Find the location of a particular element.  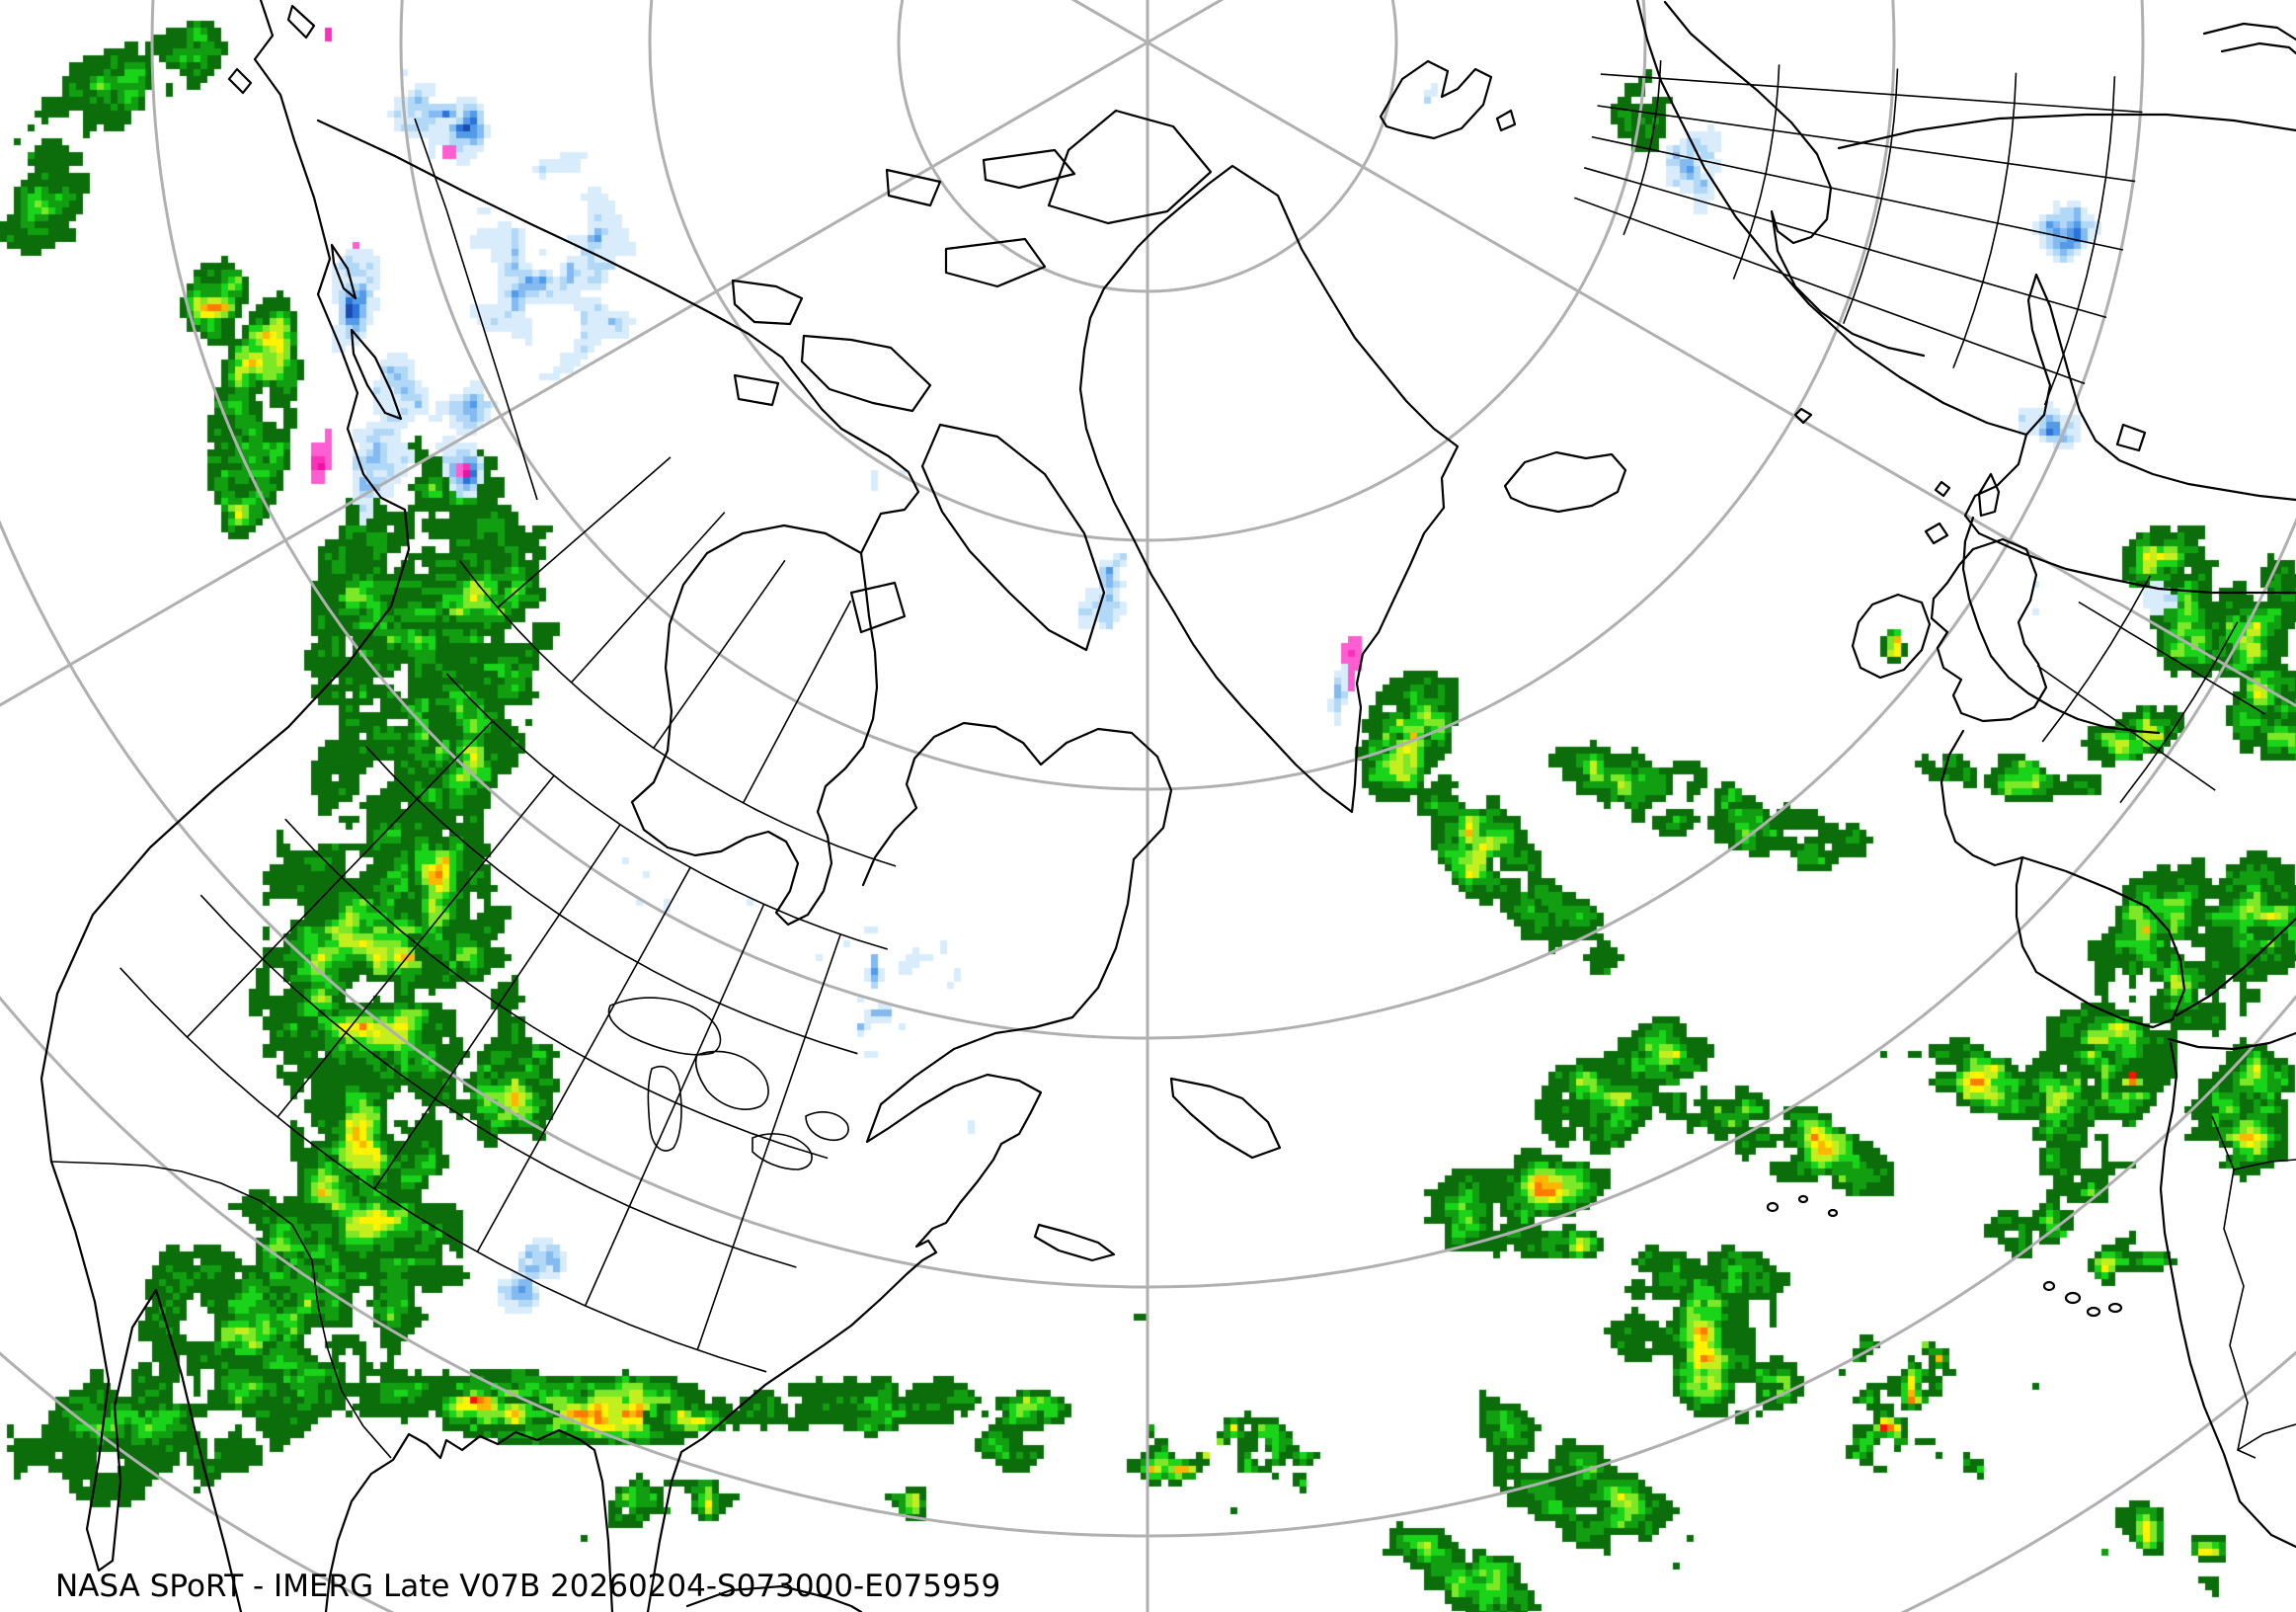

coast-scandinavia is located at coordinates (1966, 251).